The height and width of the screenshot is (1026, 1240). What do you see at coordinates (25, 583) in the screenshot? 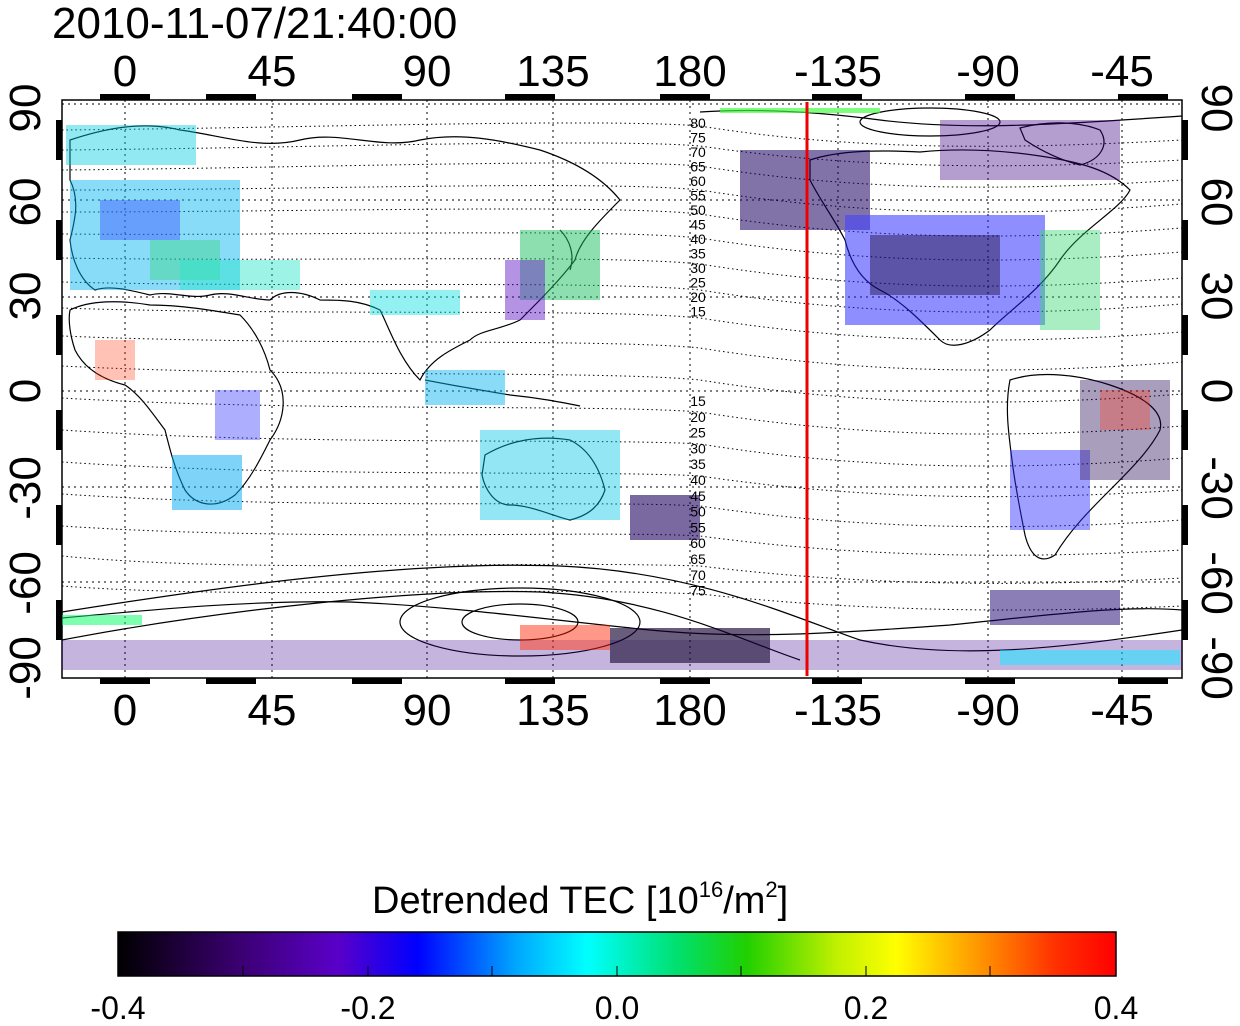
I see `left-lat-label: -60` at bounding box center [25, 583].